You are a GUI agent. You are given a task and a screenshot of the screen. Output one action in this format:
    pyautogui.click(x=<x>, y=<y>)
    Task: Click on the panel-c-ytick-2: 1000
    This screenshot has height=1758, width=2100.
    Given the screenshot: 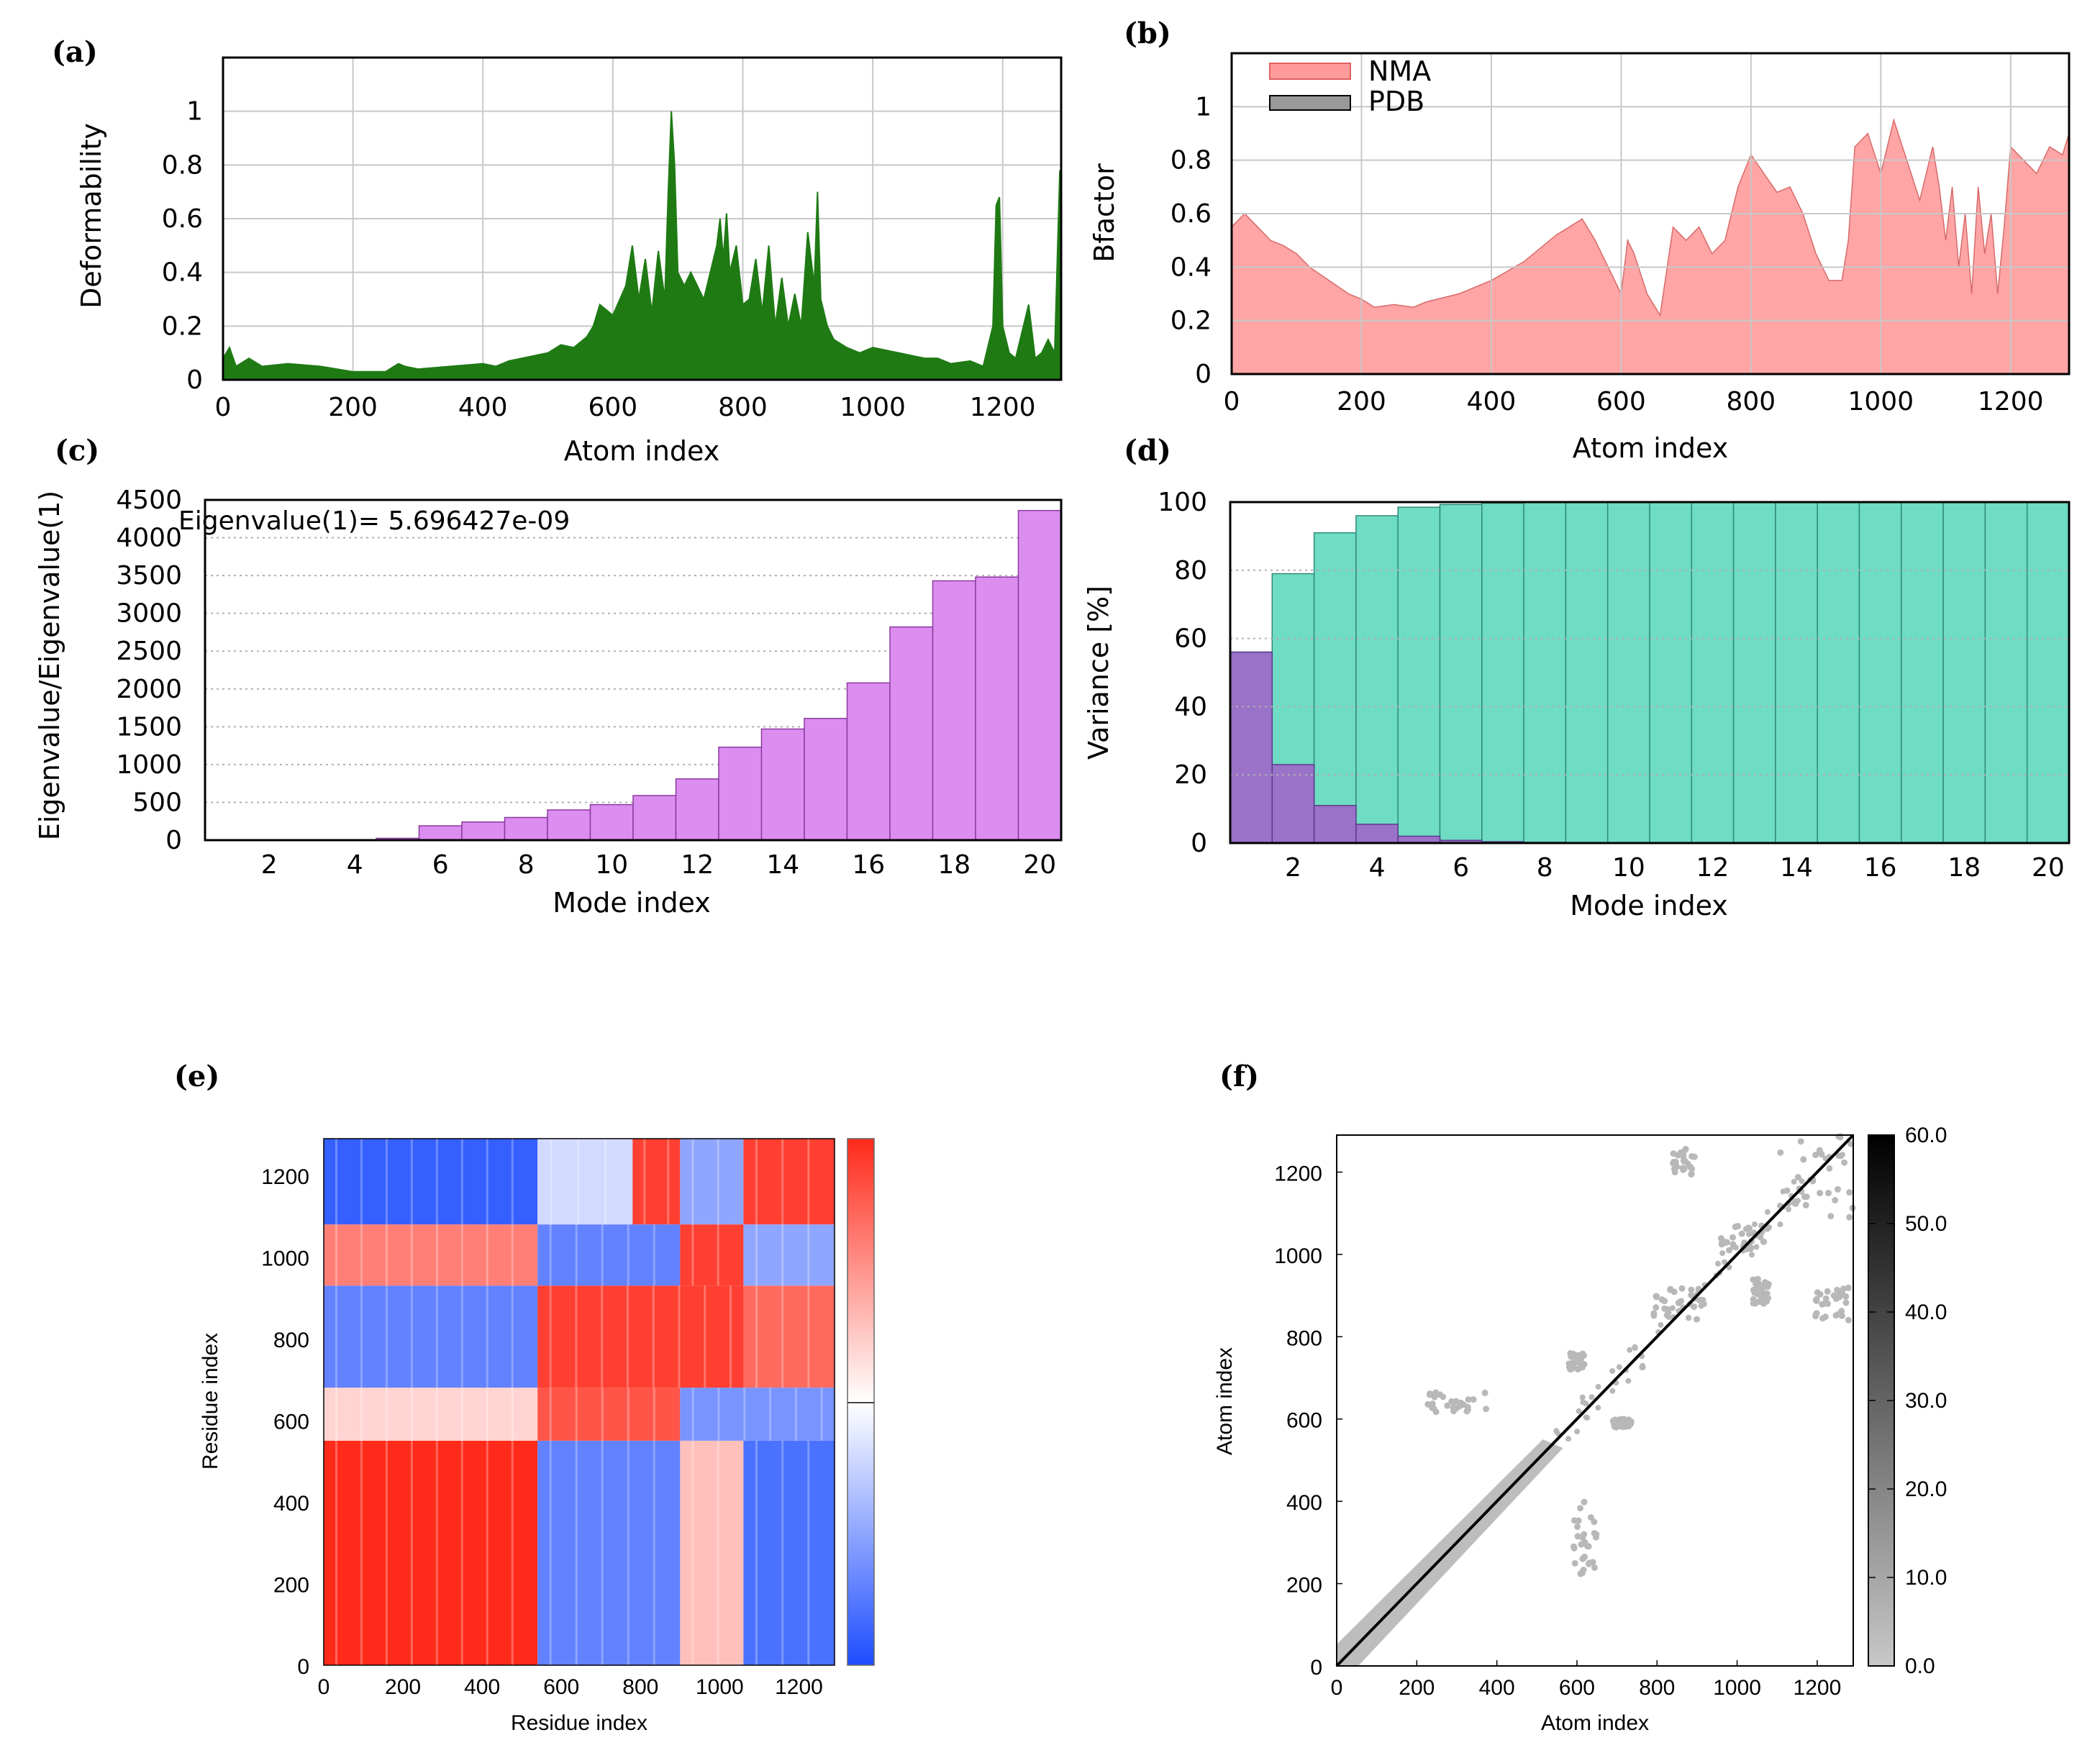 What is the action you would take?
    pyautogui.click(x=149, y=765)
    